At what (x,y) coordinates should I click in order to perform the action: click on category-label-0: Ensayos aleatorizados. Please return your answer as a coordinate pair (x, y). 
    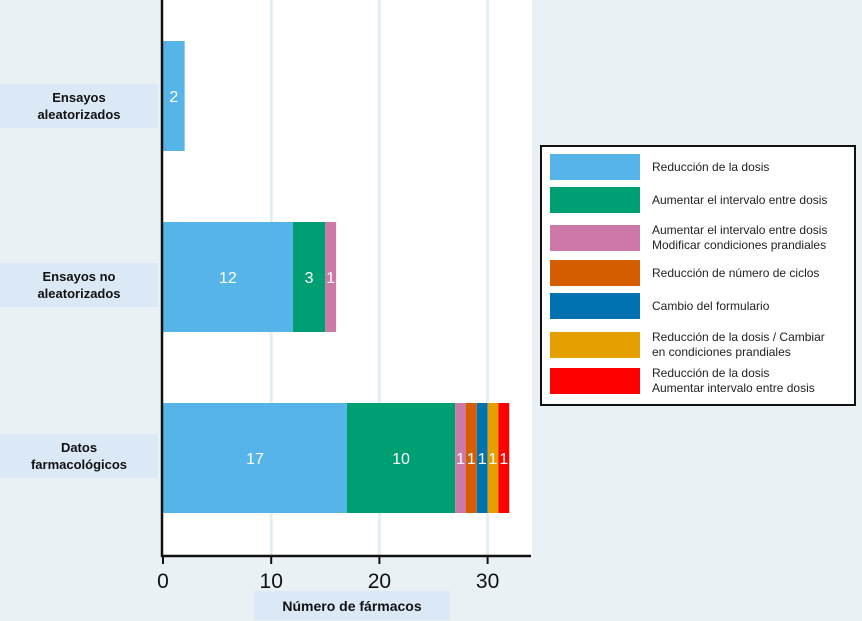
    Looking at the image, I should click on (79, 106).